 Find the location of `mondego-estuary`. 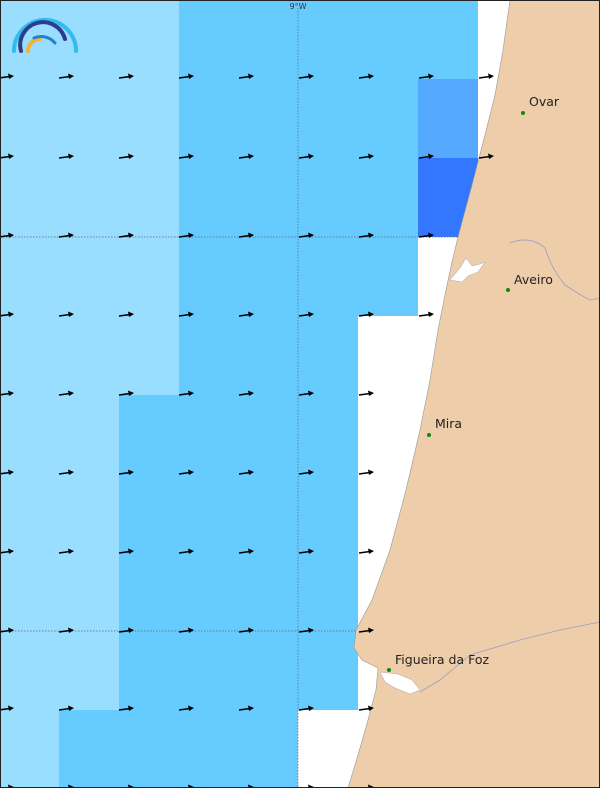

mondego-estuary is located at coordinates (400, 683).